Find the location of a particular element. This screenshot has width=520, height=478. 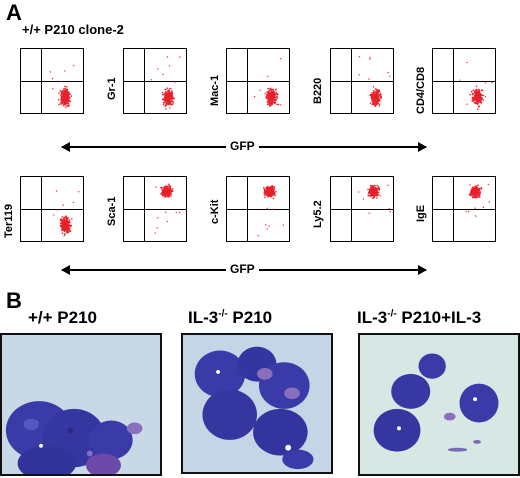

axis-label-ige: IgE is located at coordinates (421, 213).